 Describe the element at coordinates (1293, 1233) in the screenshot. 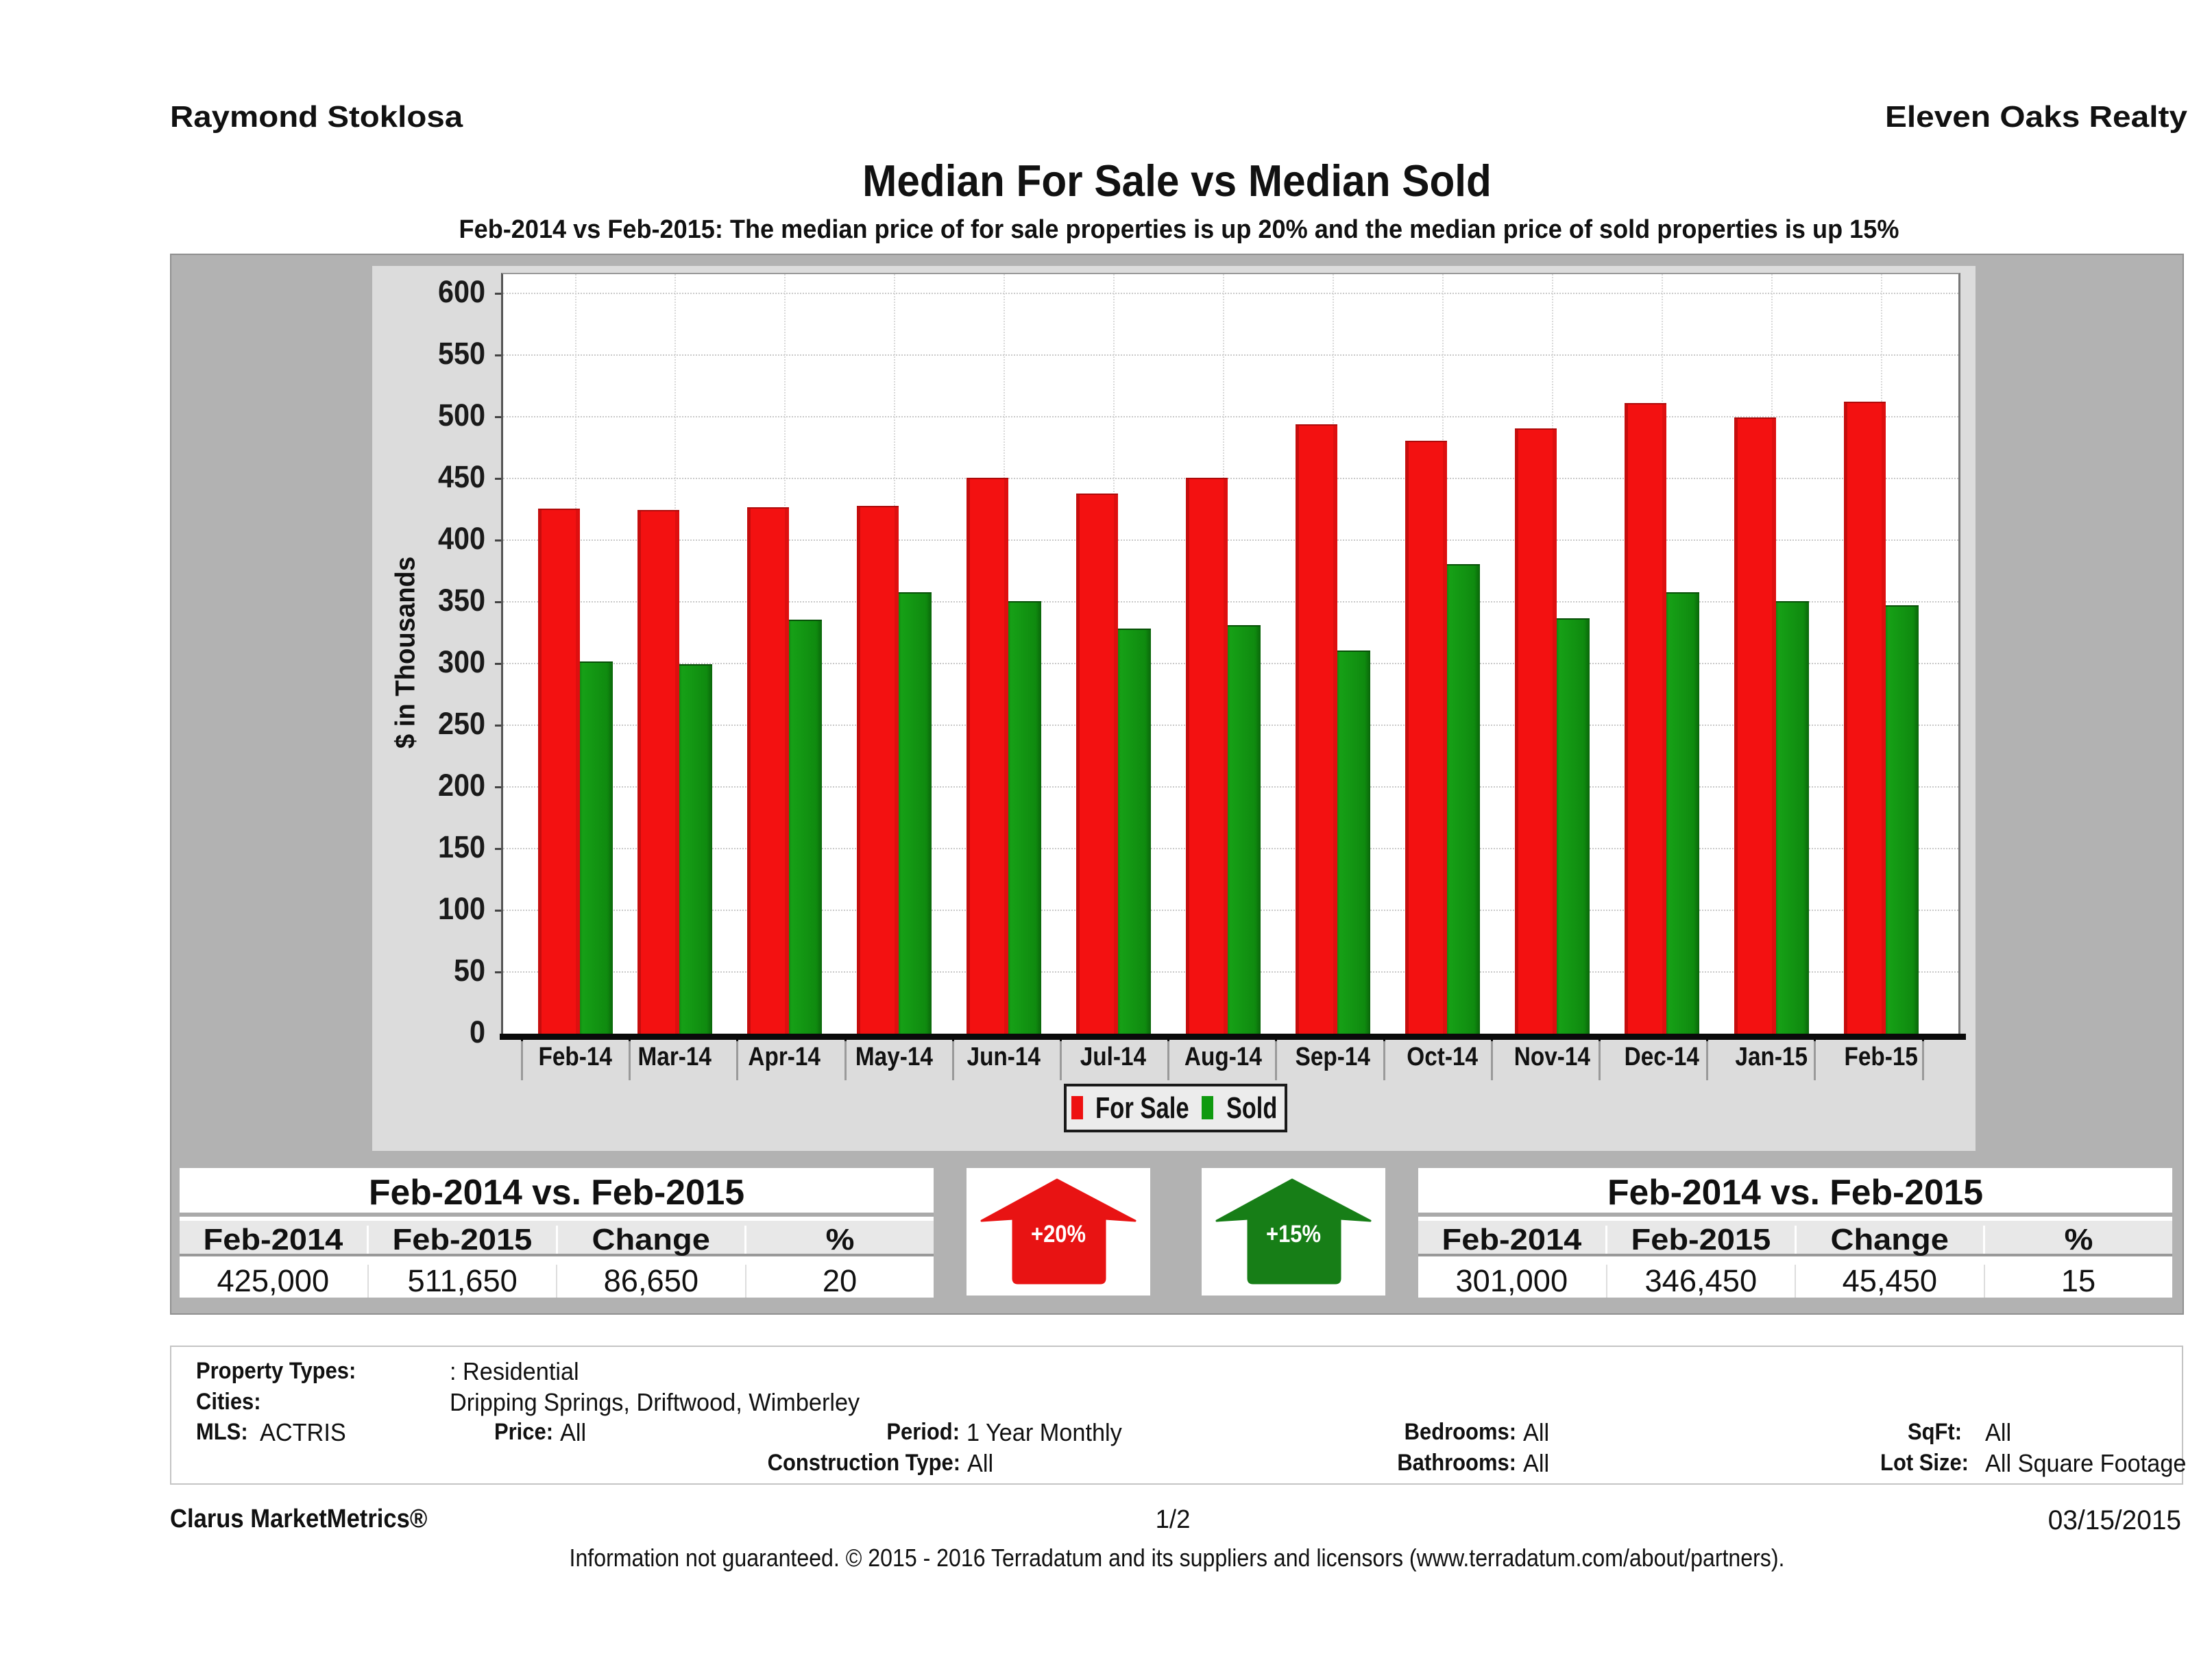

I see `svg-text: +15%` at that location.